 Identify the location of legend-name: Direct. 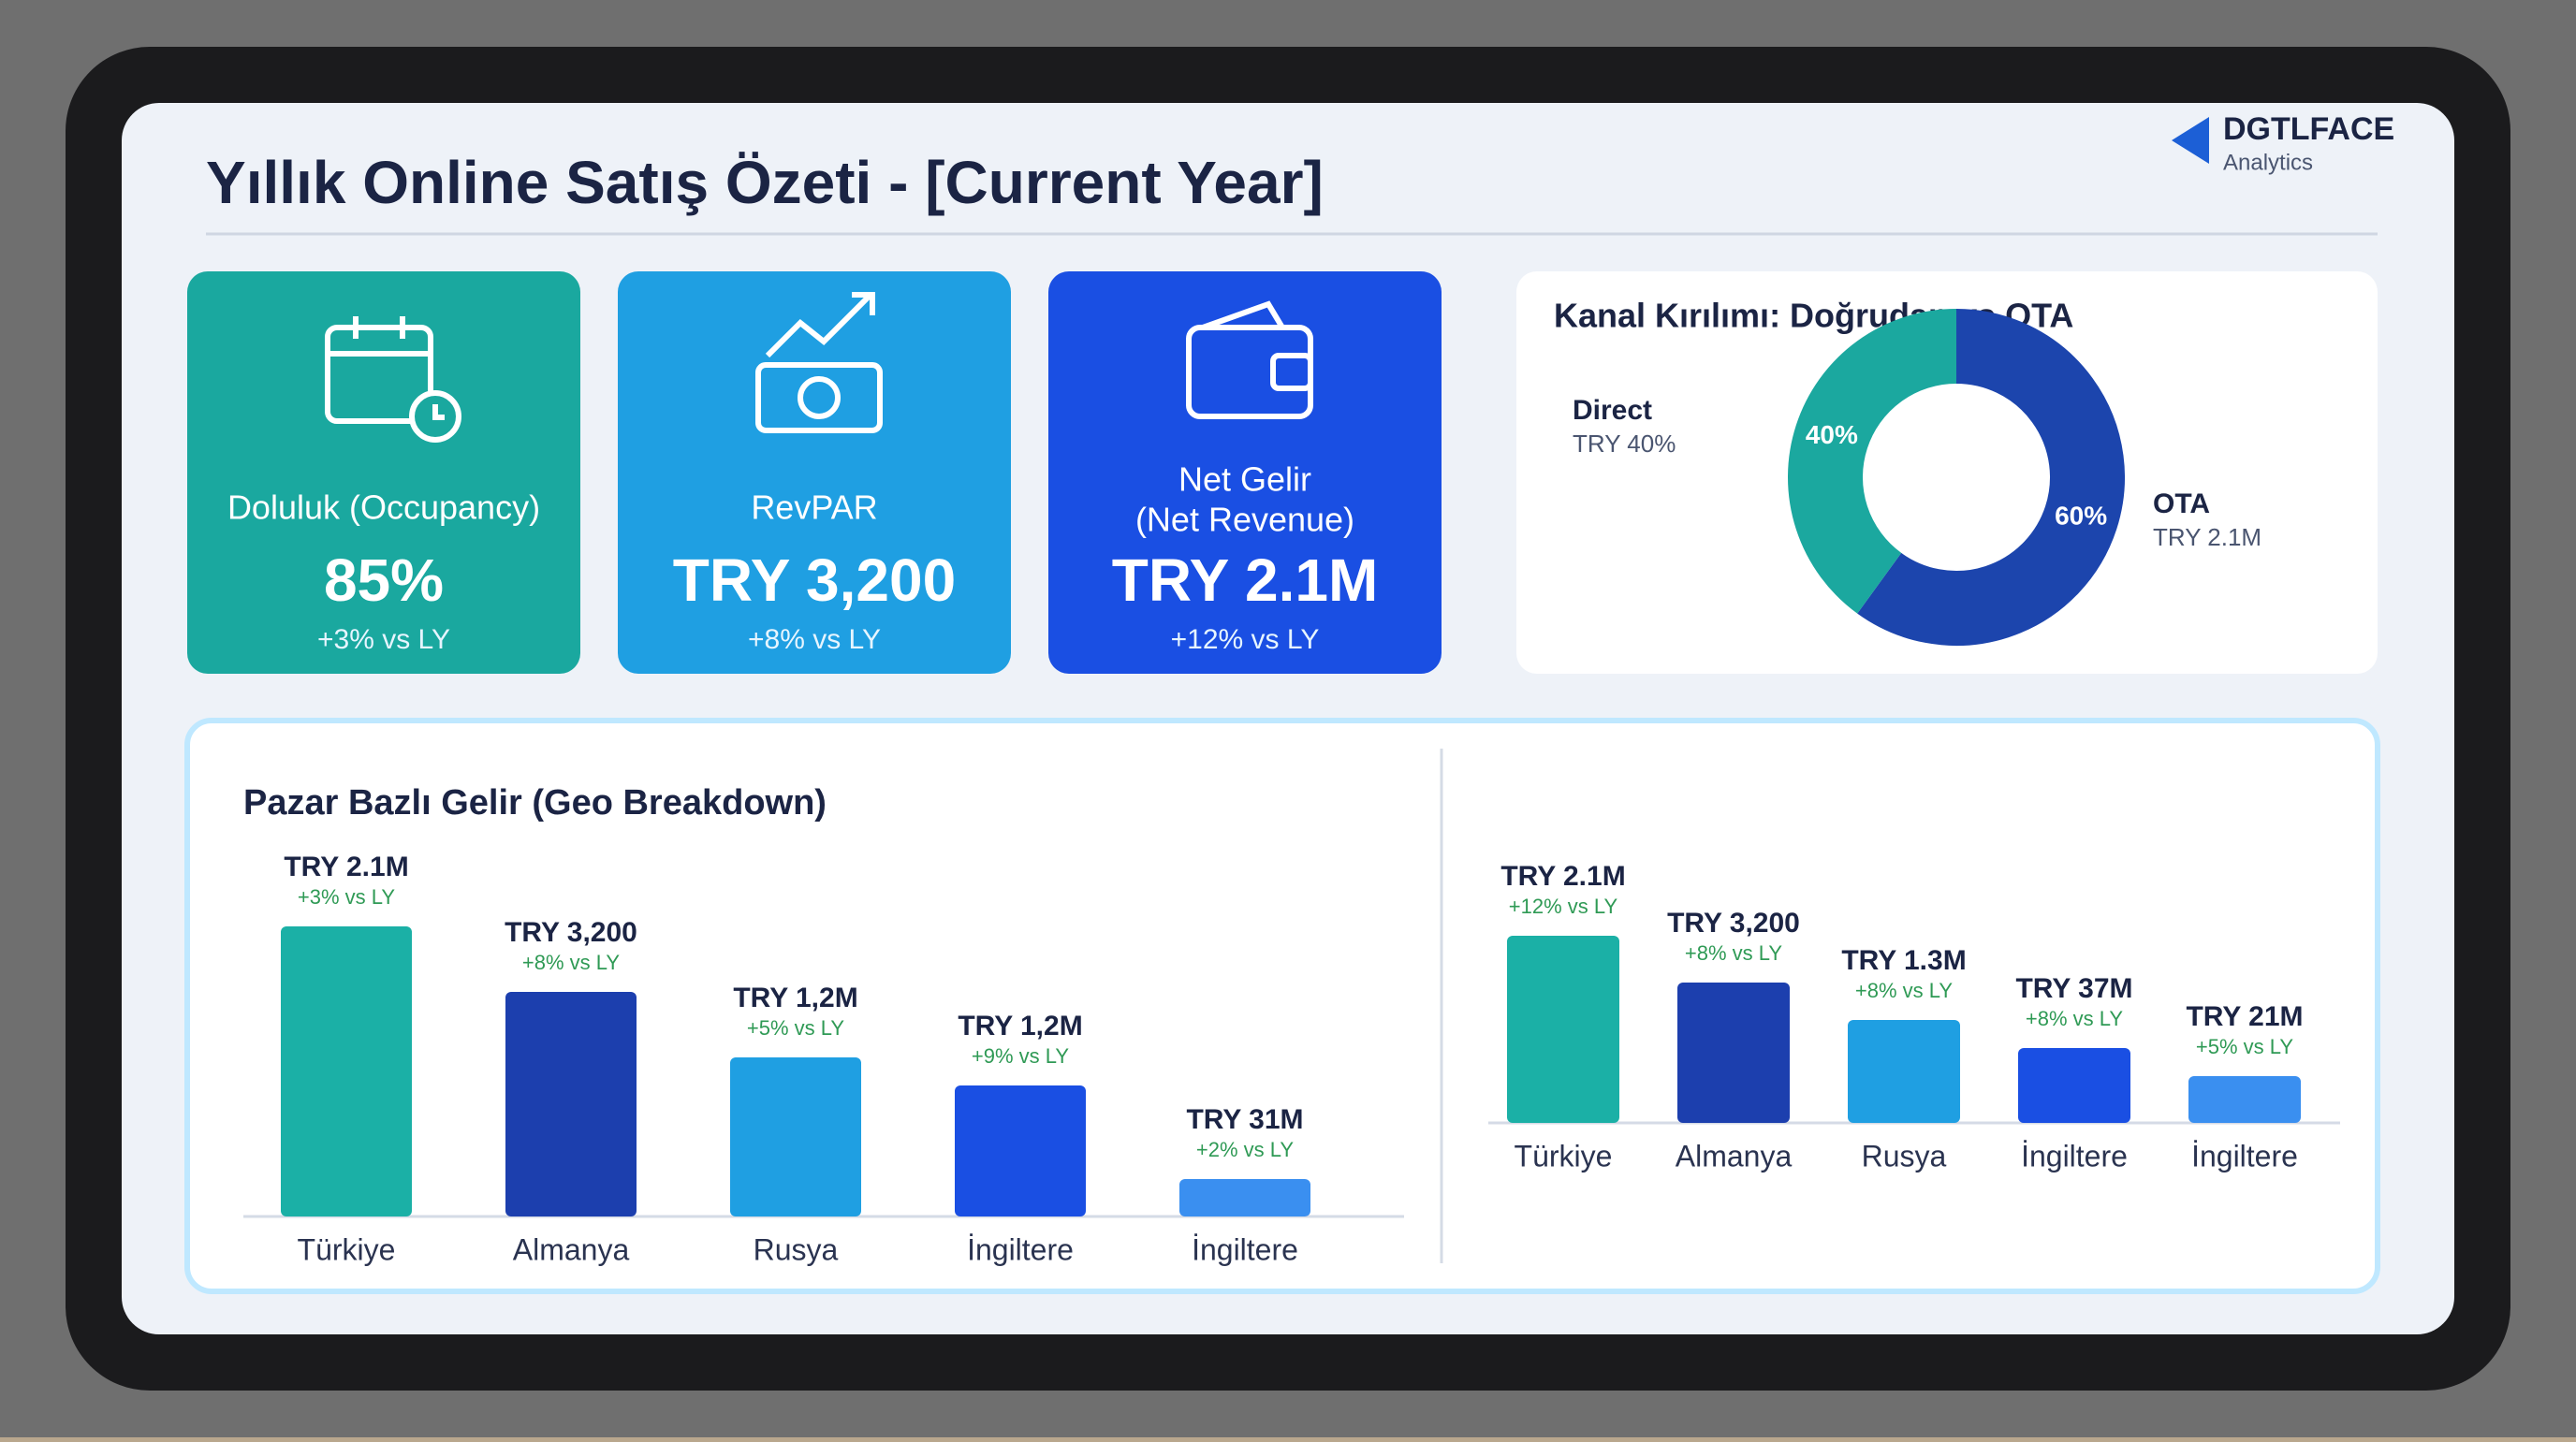
(1612, 410).